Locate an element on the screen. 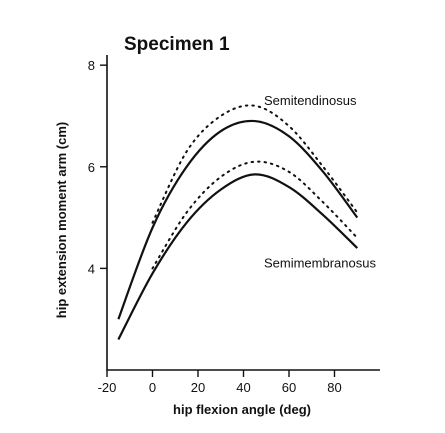  x-tick-label: 20 is located at coordinates (198, 387).